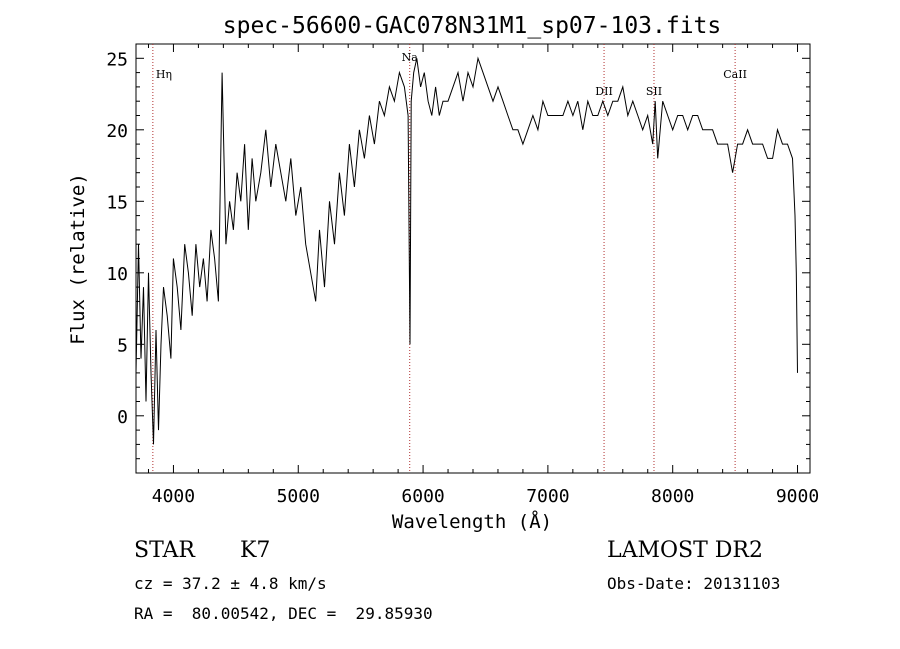 This screenshot has height=649, width=900. Describe the element at coordinates (117, 274) in the screenshot. I see `y-tick-label-2: 10` at that location.